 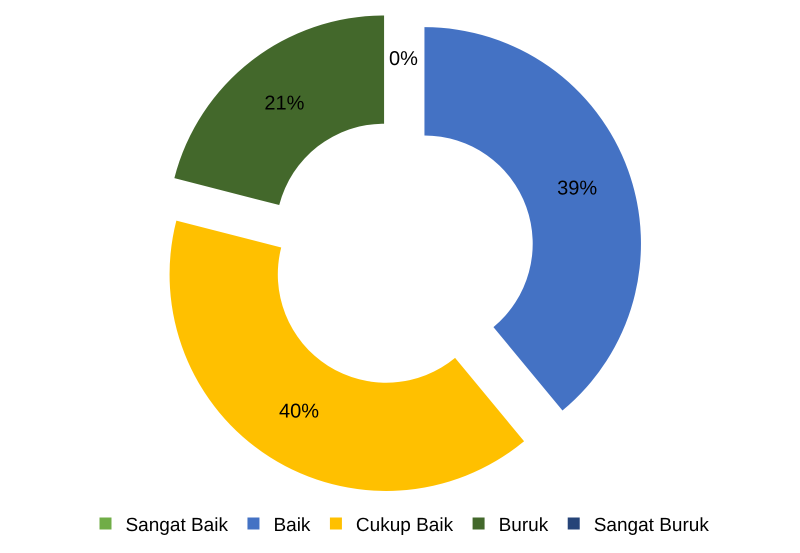 I want to click on legend-label: Sangat Buruk, so click(x=652, y=525).